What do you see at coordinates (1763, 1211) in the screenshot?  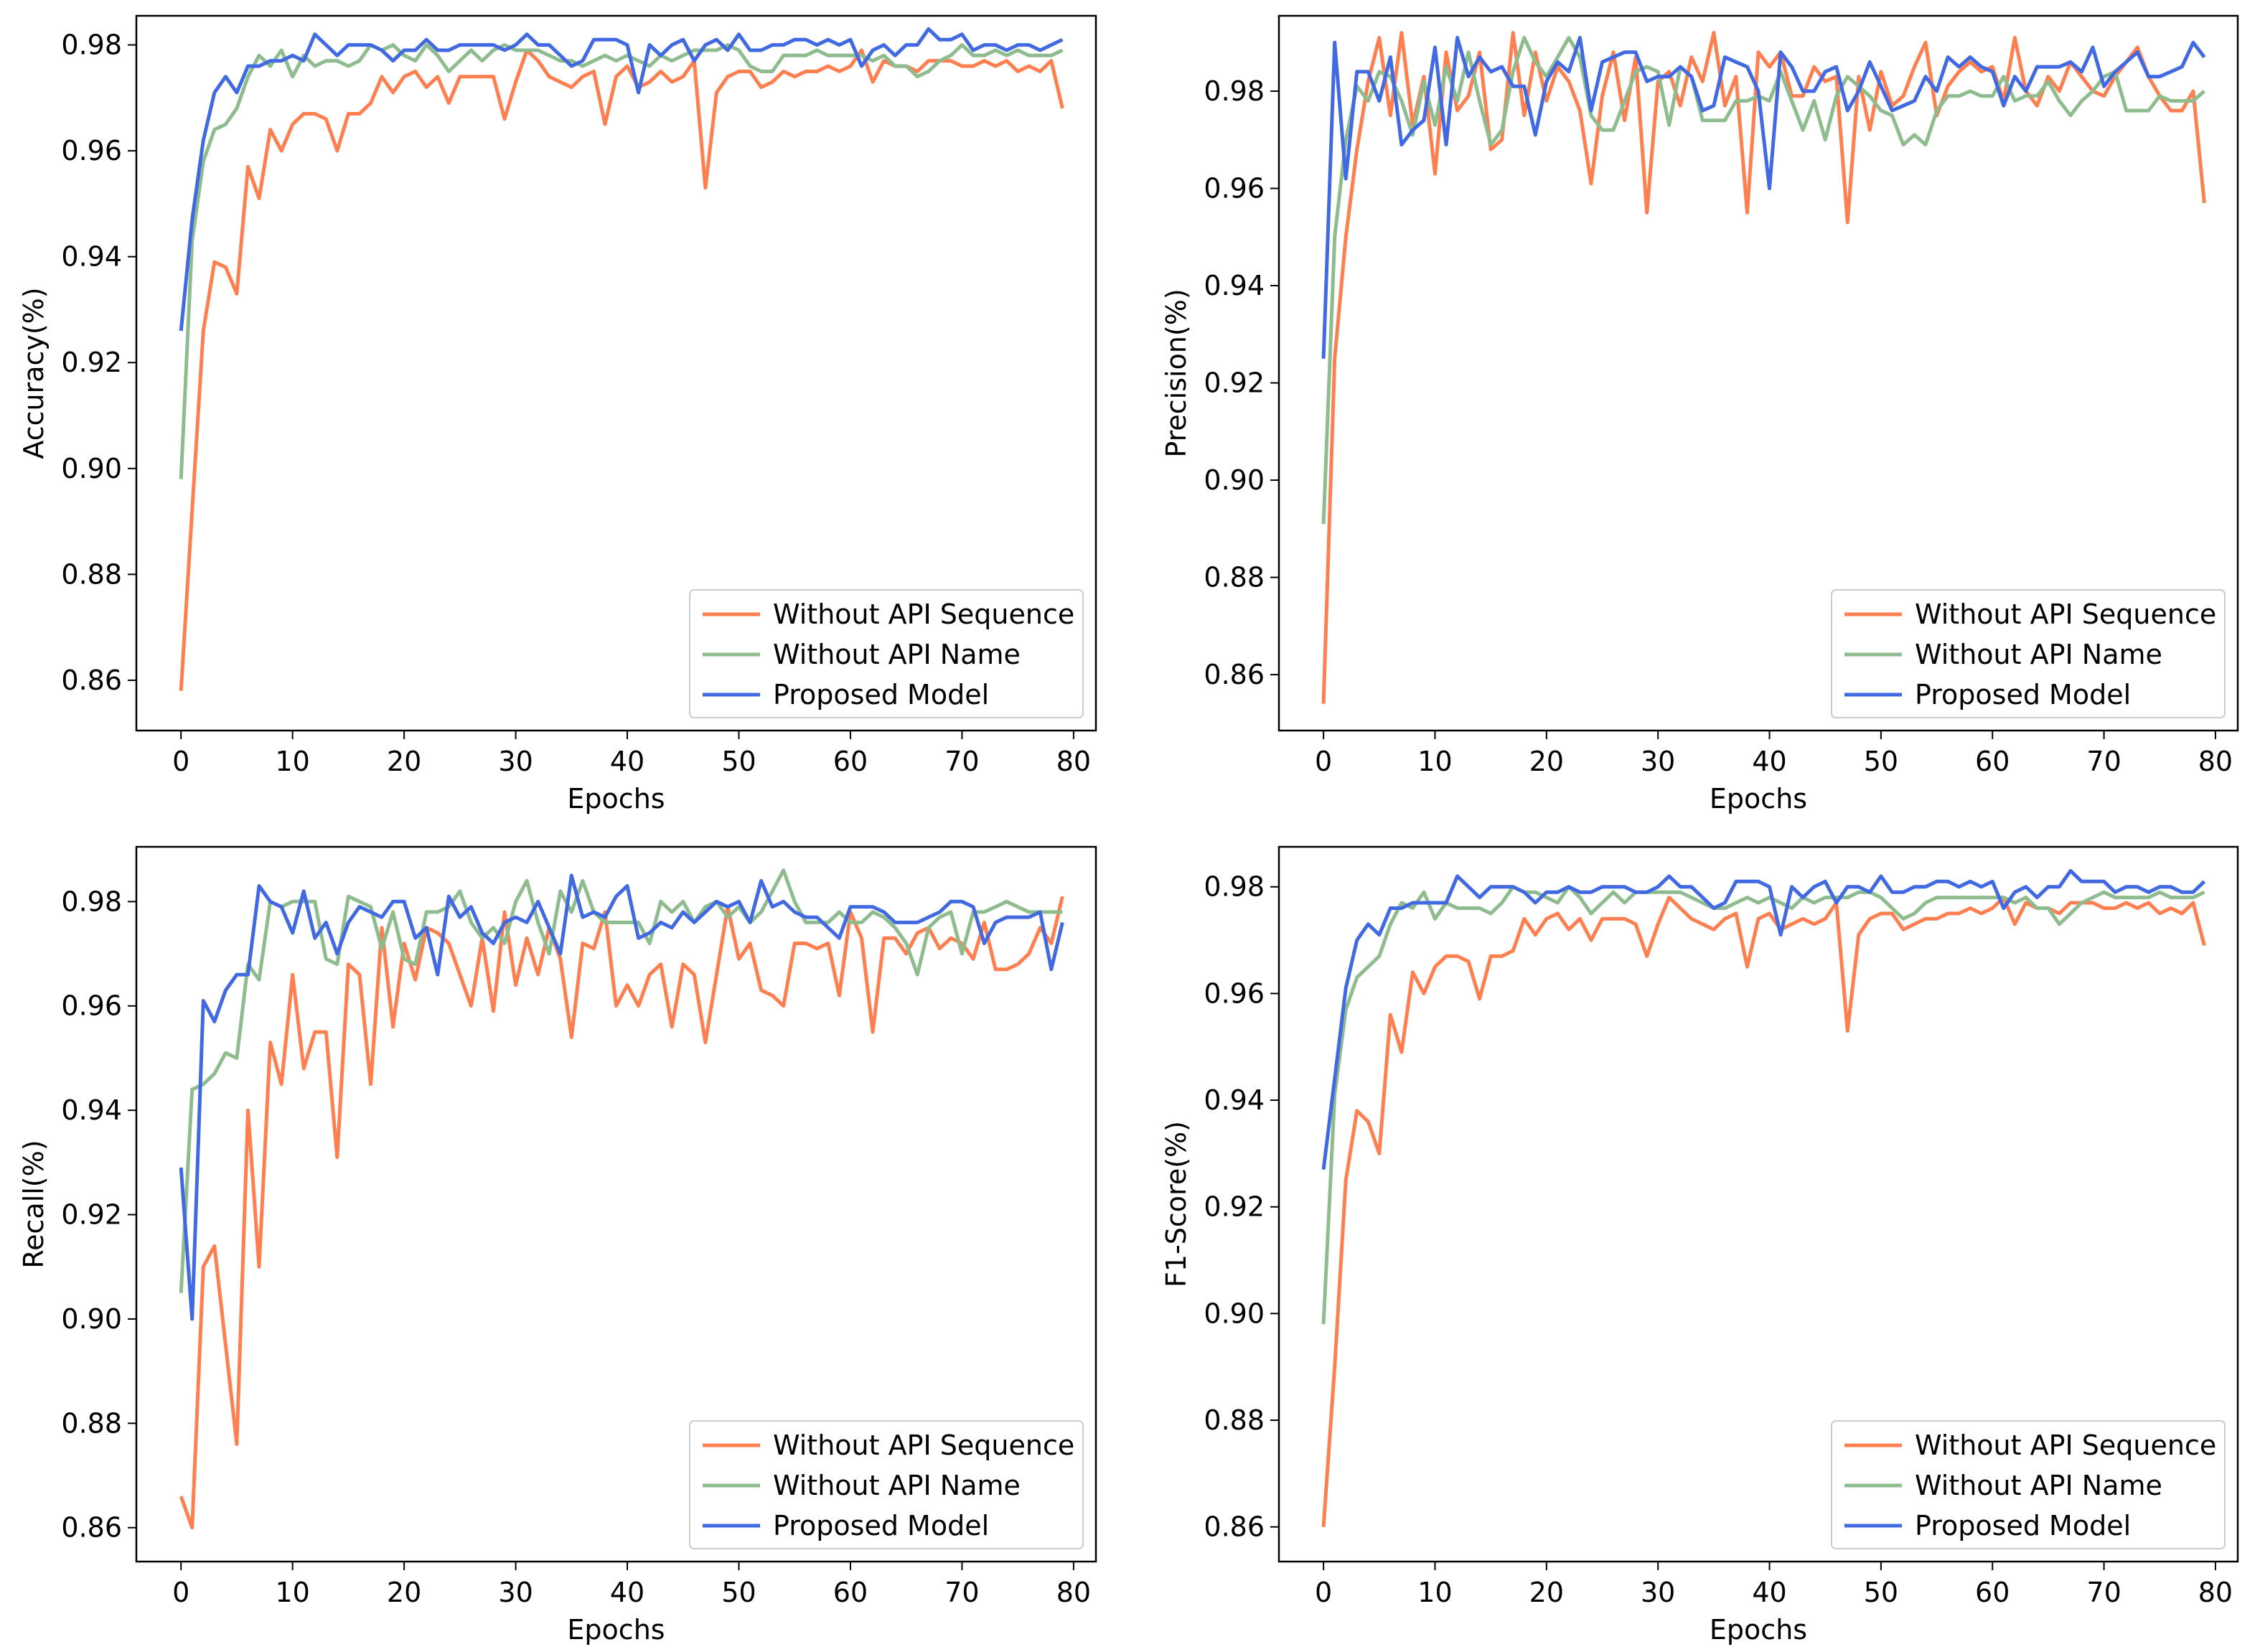 I see `series-line-without-api-sequence` at bounding box center [1763, 1211].